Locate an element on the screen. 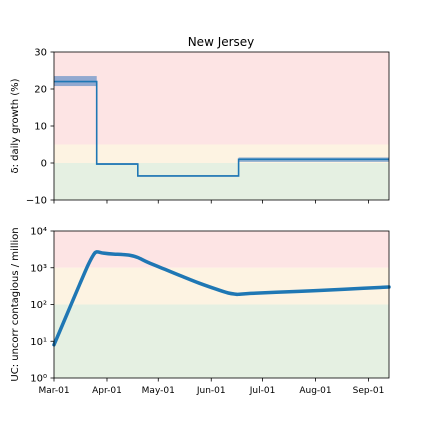 This screenshot has height=432, width=432. x-tick-label: Aug-01 is located at coordinates (315, 391).